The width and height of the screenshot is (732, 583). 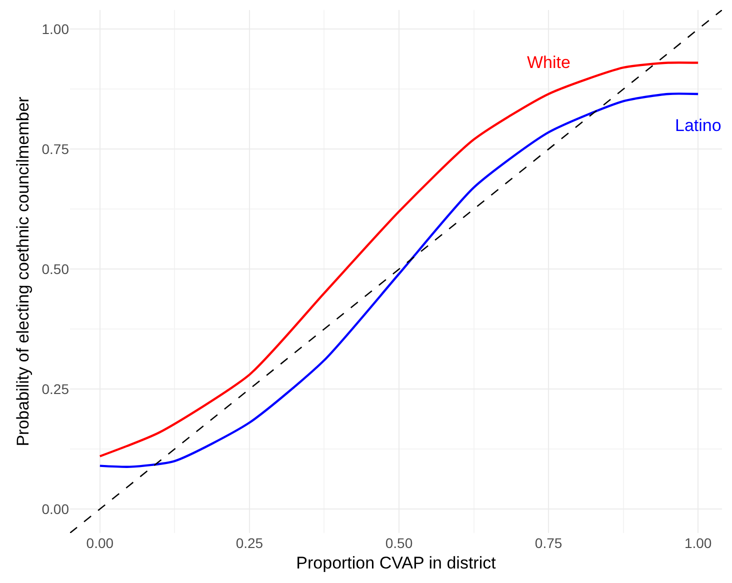 I want to click on y-tick-label: 0.75, so click(x=56, y=149).